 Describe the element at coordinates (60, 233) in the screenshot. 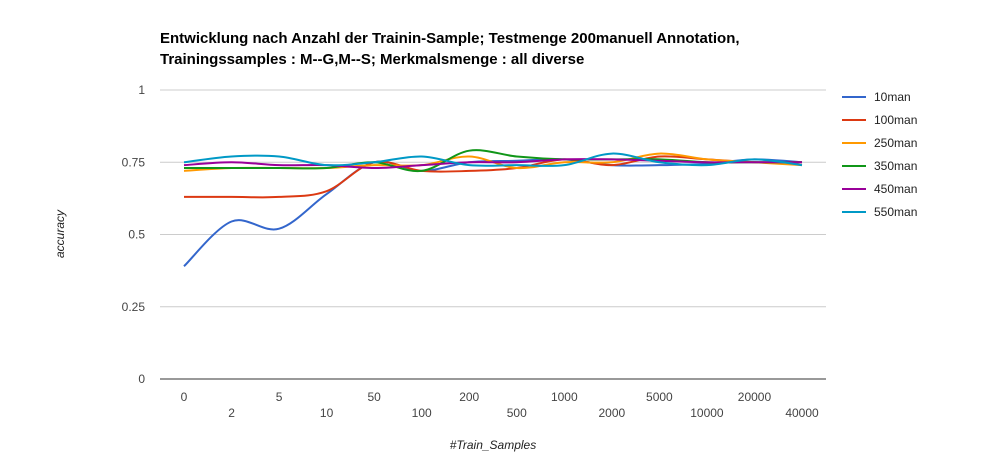

I see `y-axis-title: accuracy` at that location.